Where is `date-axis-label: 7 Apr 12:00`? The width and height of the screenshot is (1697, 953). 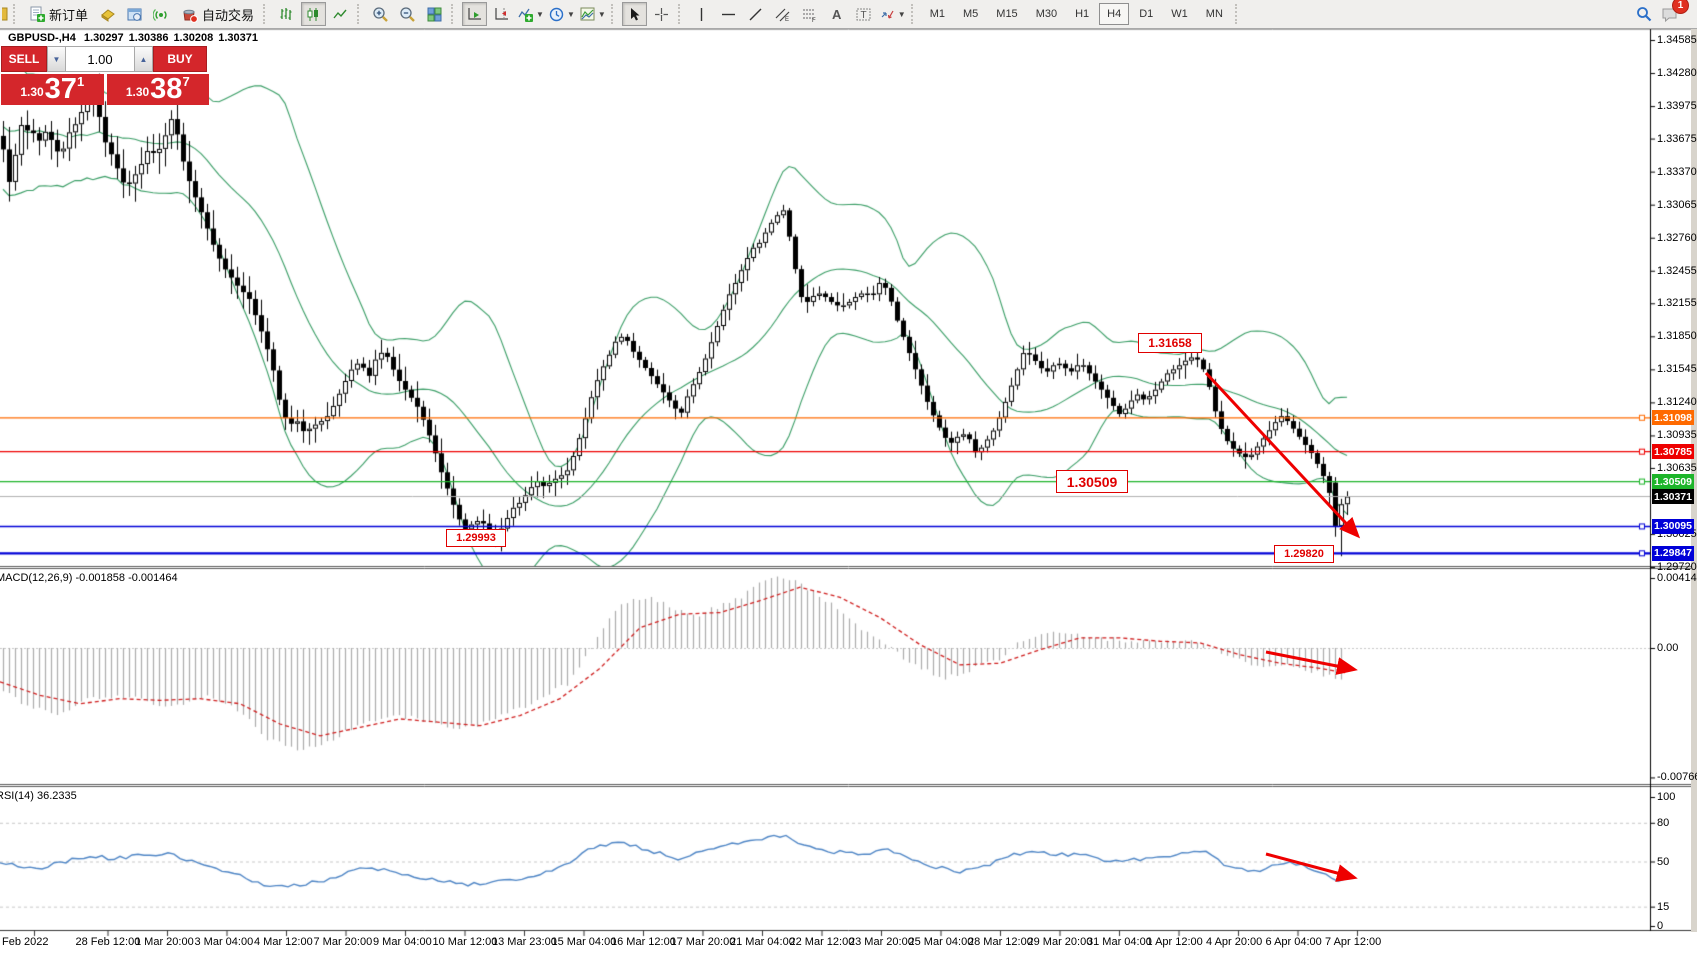
date-axis-label: 7 Apr 12:00 is located at coordinates (1353, 942).